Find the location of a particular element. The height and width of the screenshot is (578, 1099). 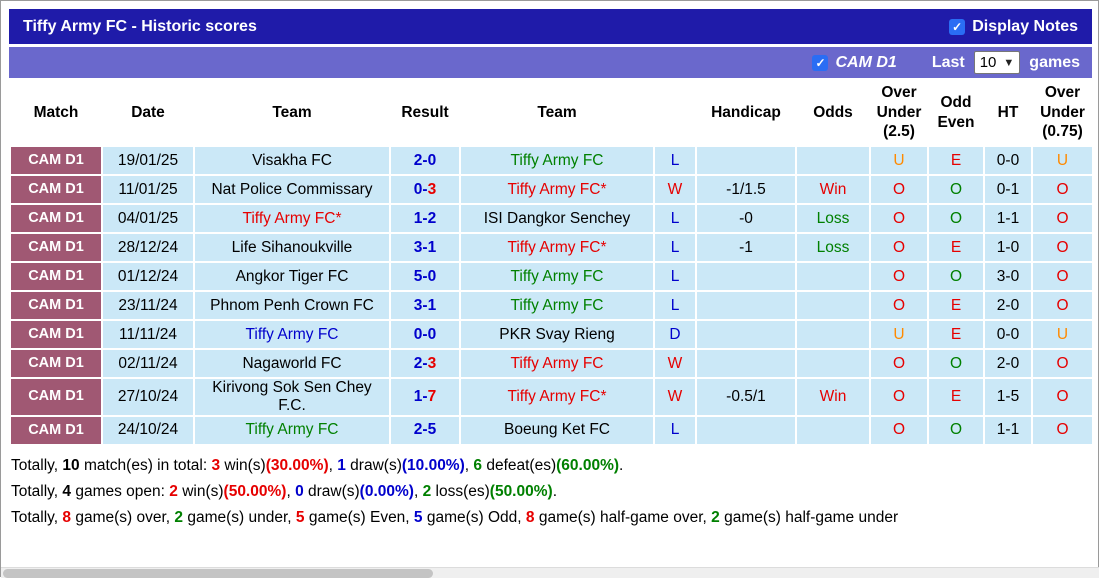

odd-even-result: E is located at coordinates (956, 160).